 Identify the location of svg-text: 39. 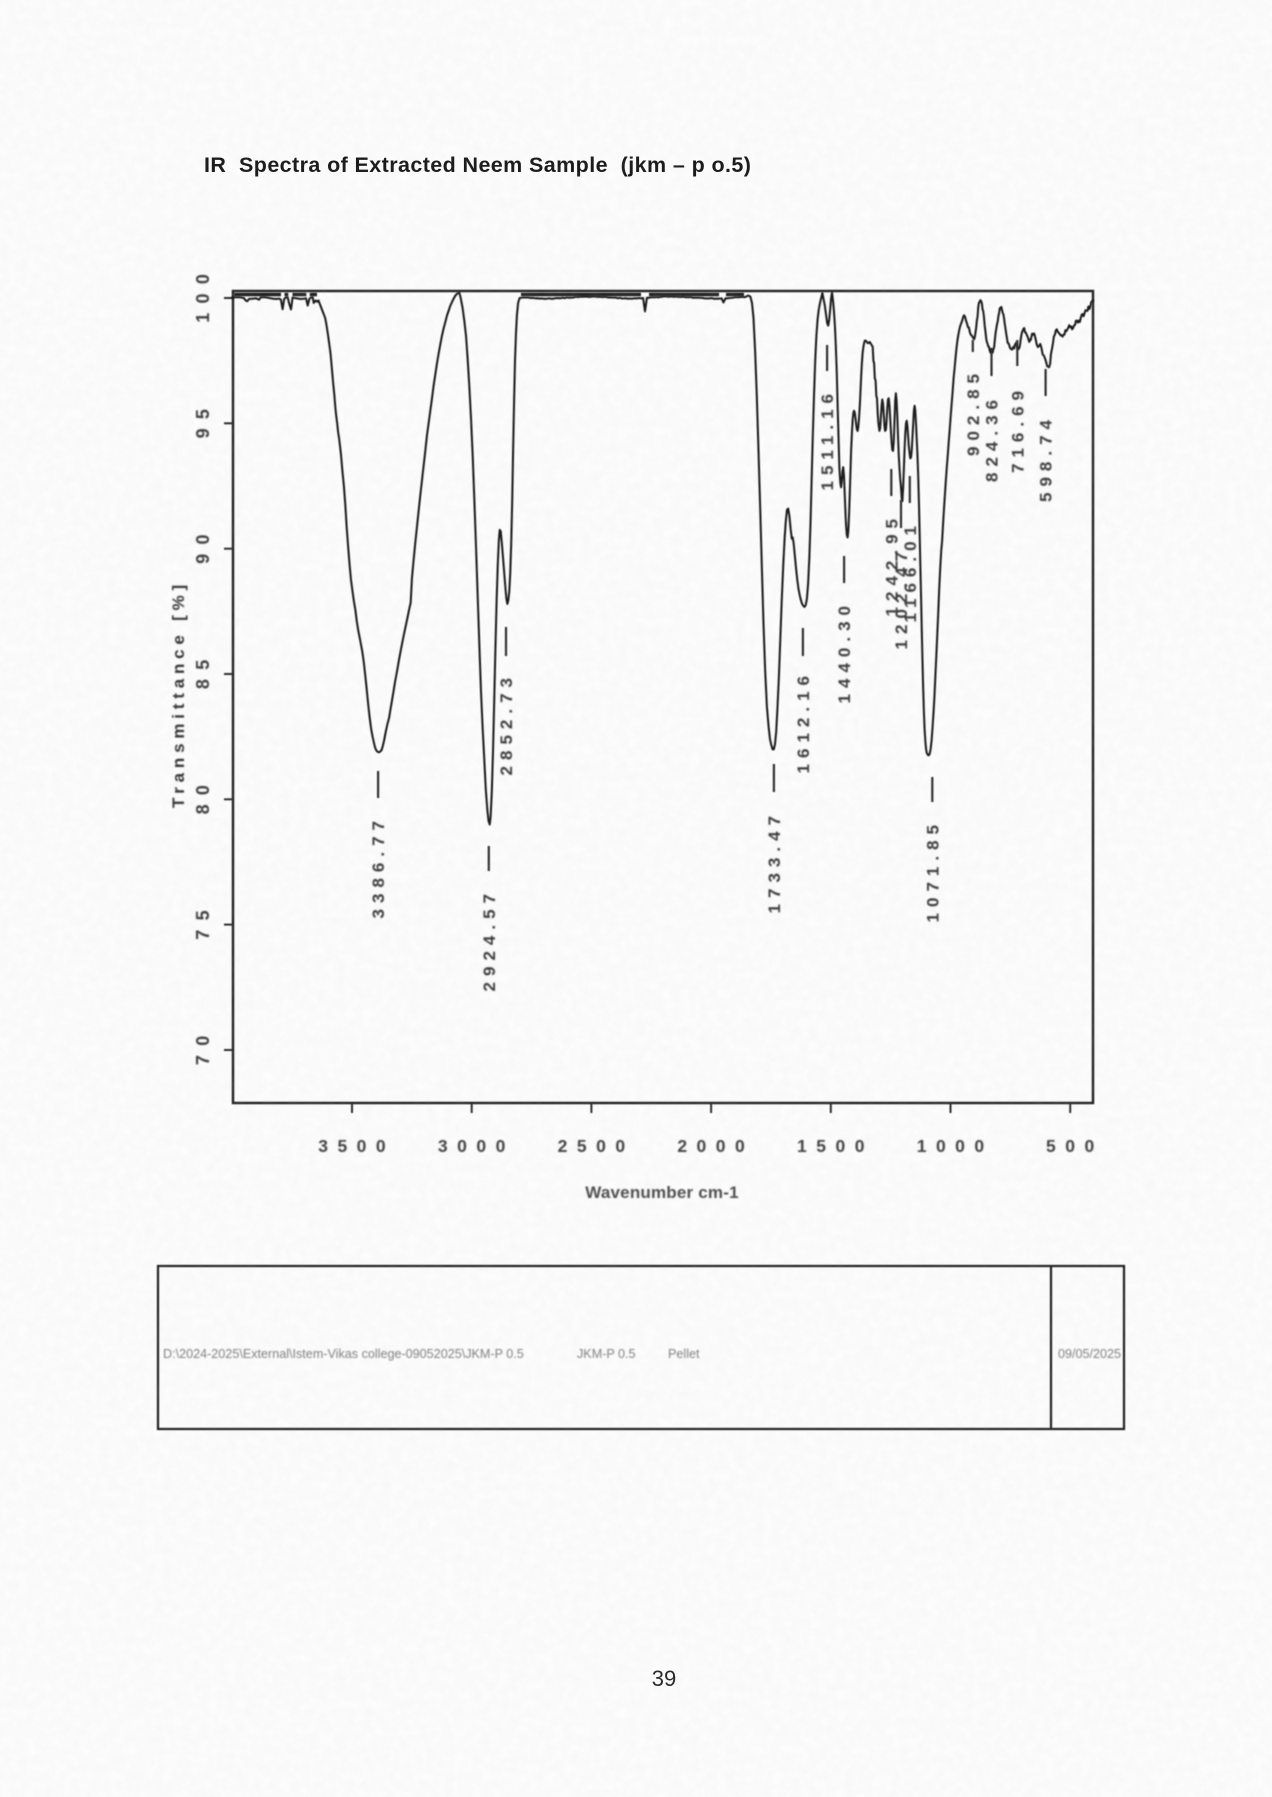
(664, 1678).